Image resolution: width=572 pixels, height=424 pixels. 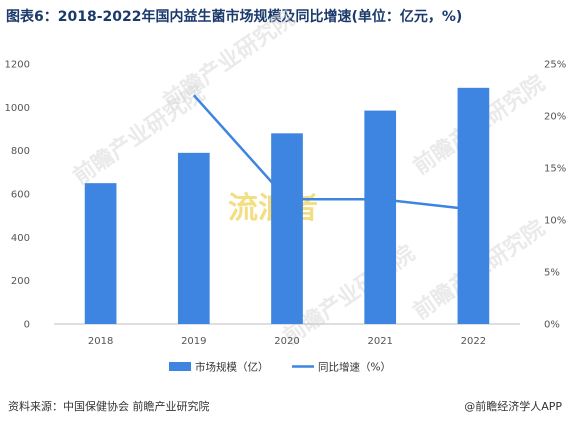 I want to click on legend: 市场规模（亿） 同比增速（%）, so click(x=280, y=367).